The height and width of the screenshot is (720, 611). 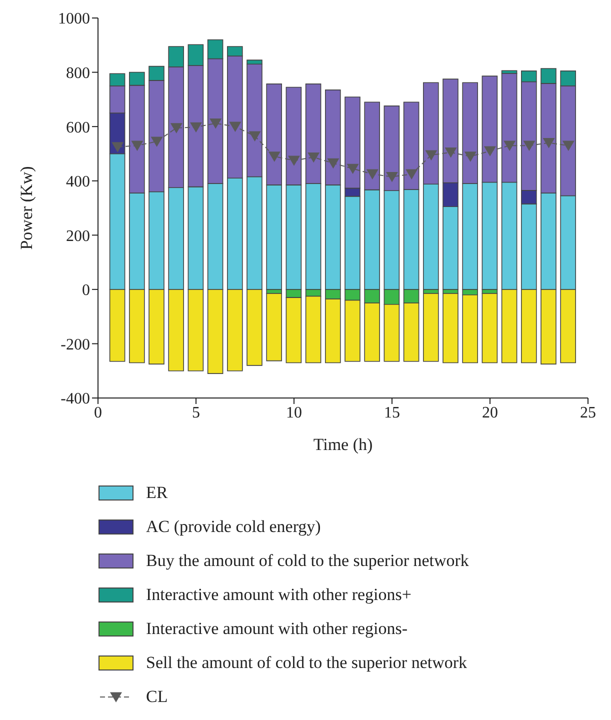 What do you see at coordinates (157, 493) in the screenshot?
I see `legend-label: ER` at bounding box center [157, 493].